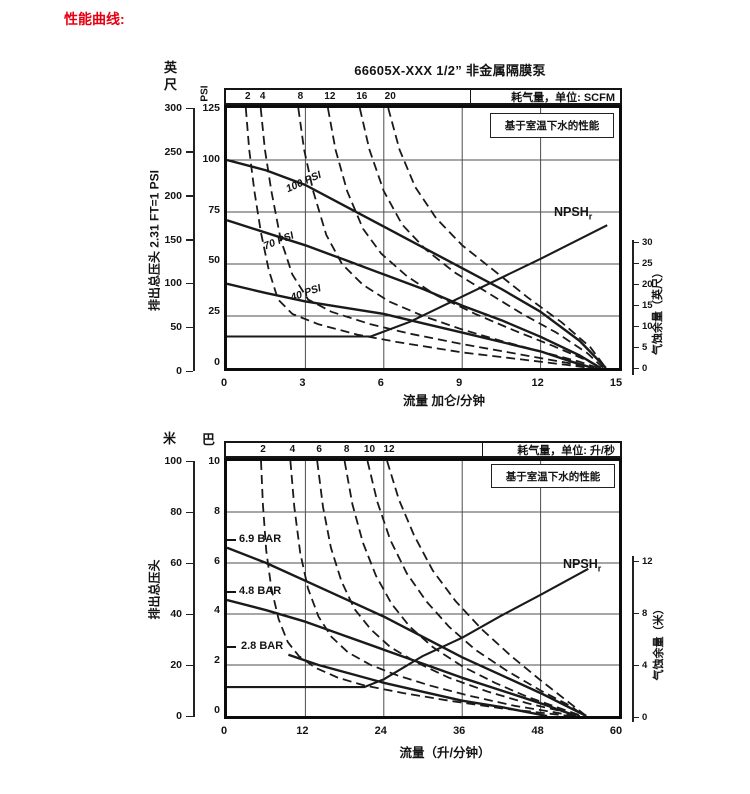 The height and width of the screenshot is (794, 750). Describe the element at coordinates (402, 657) in the screenshot. I see `pressure-curve-4.8-bar` at that location.